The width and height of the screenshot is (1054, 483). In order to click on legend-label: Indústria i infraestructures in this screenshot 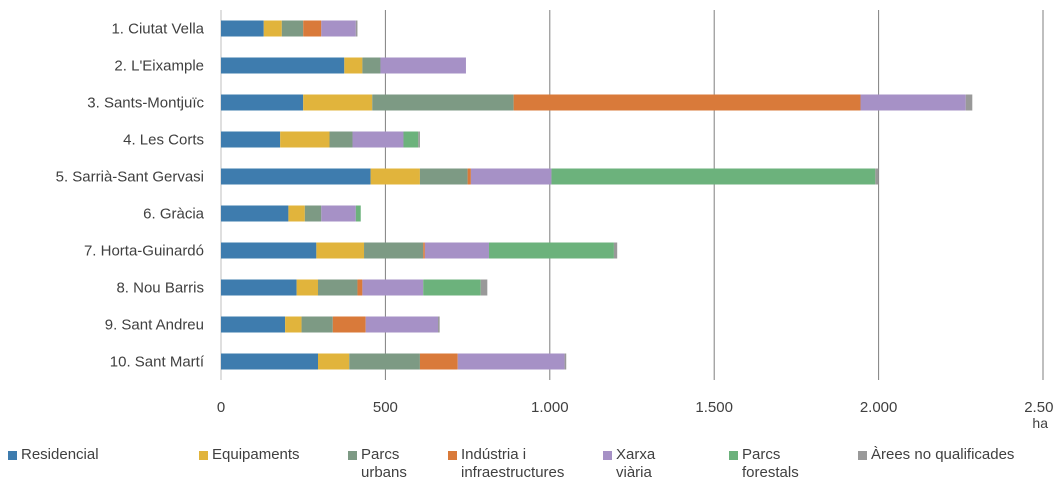, I will do `click(513, 463)`.